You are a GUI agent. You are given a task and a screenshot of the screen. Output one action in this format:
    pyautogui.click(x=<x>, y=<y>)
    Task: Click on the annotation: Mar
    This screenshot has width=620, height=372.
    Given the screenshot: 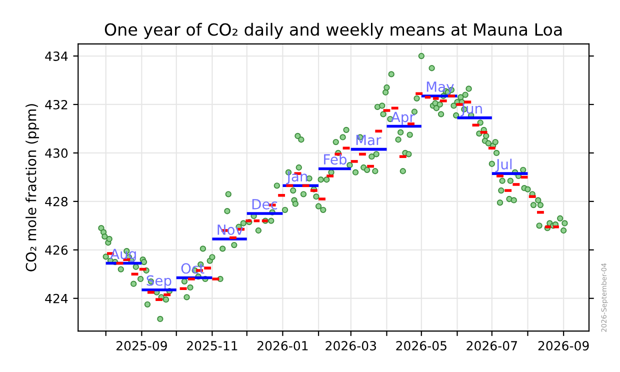 What is the action you would take?
    pyautogui.click(x=369, y=140)
    